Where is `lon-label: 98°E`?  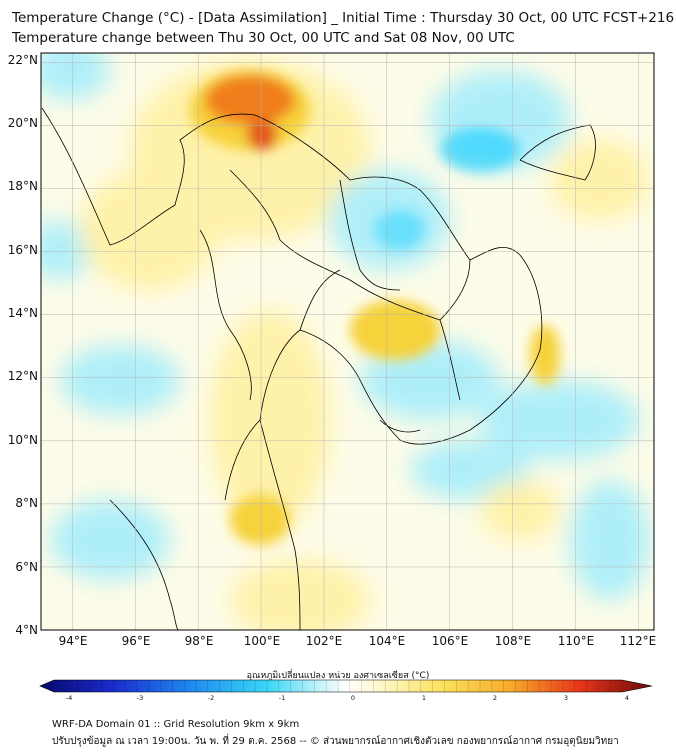
lon-label: 98°E is located at coordinates (199, 641).